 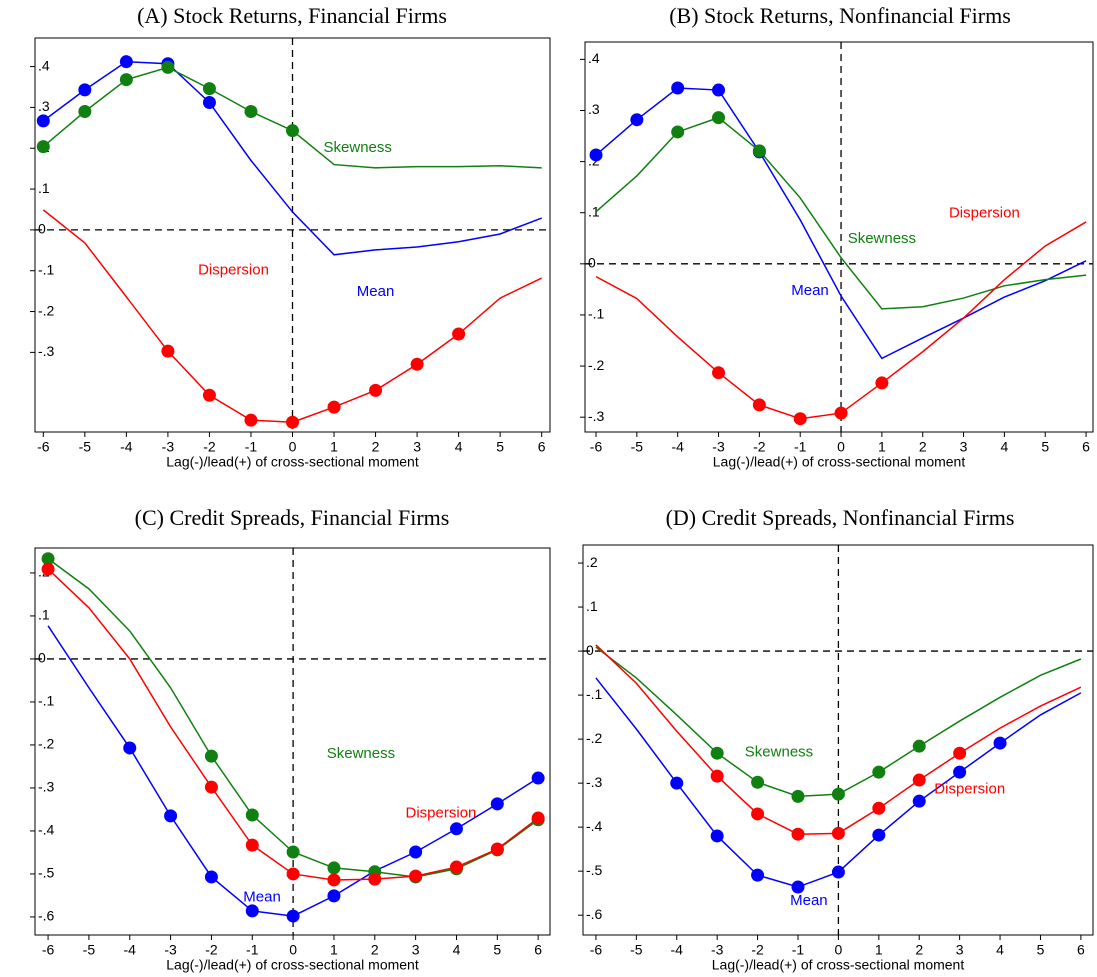 What do you see at coordinates (840, 15) in the screenshot?
I see `panel-title: (B) Stock Returns, Nonfinancial Firms` at bounding box center [840, 15].